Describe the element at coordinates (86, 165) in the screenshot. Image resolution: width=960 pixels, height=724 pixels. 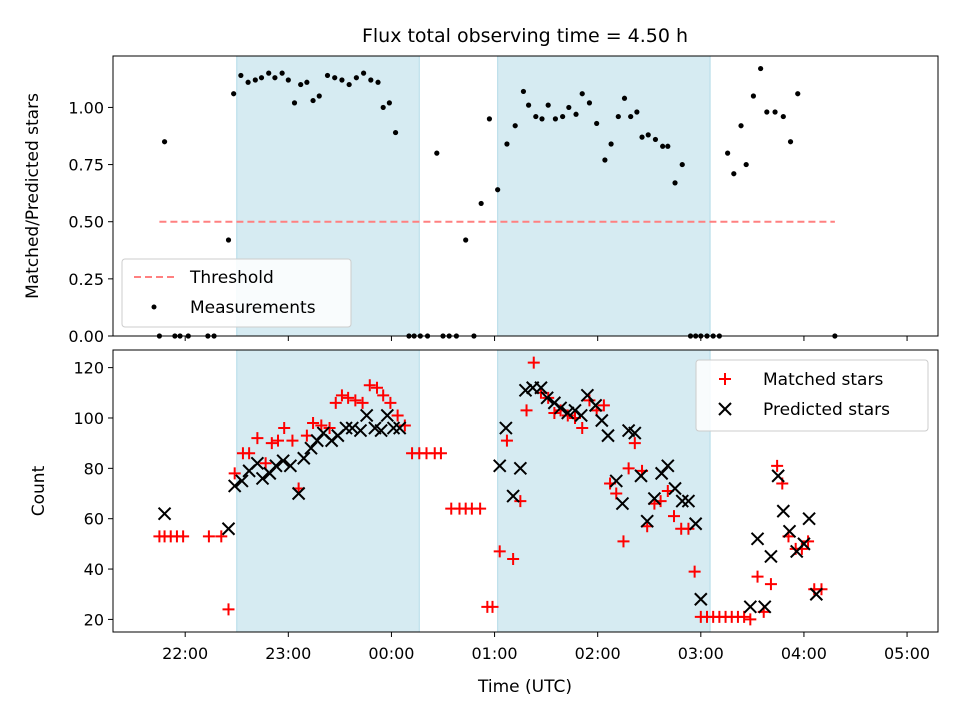
I see `y-tick-label: 0.75` at that location.